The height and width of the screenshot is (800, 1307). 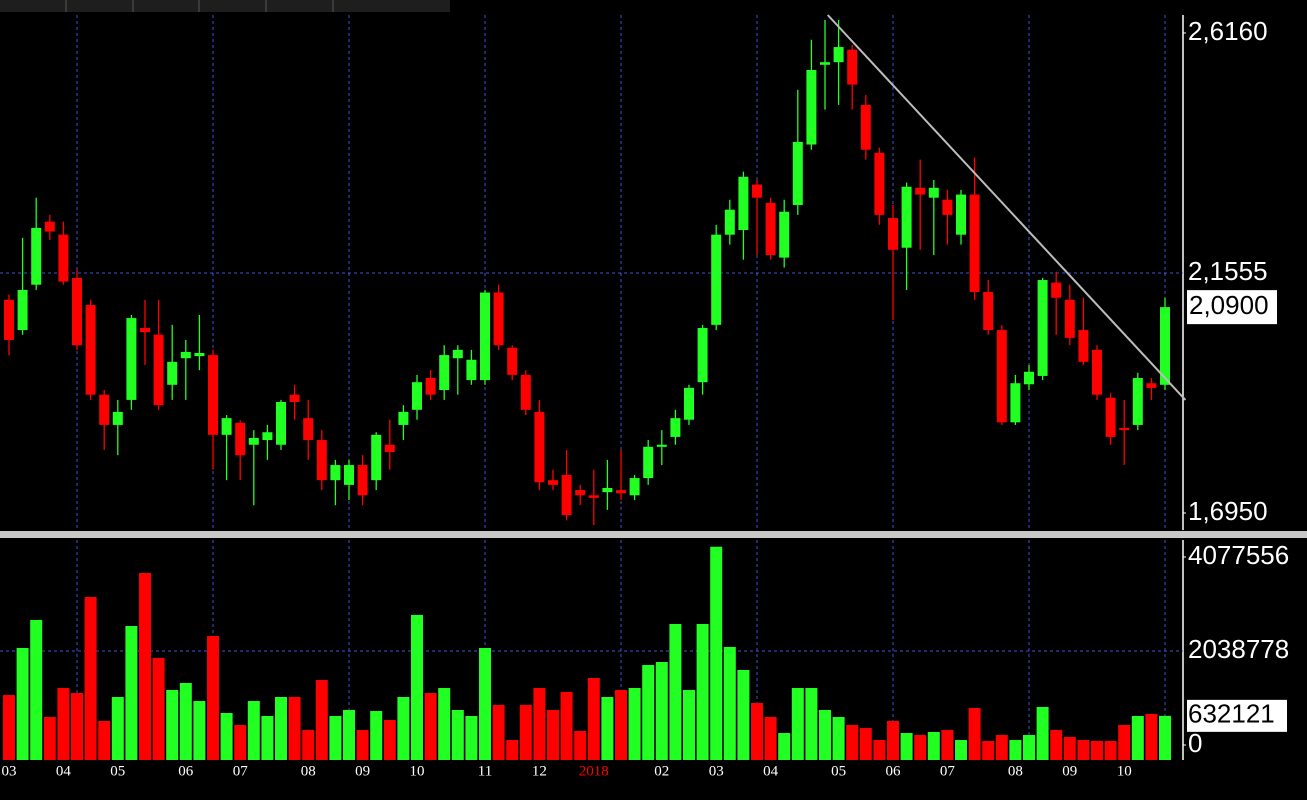 I want to click on x-tick-label: 04, so click(x=64, y=771).